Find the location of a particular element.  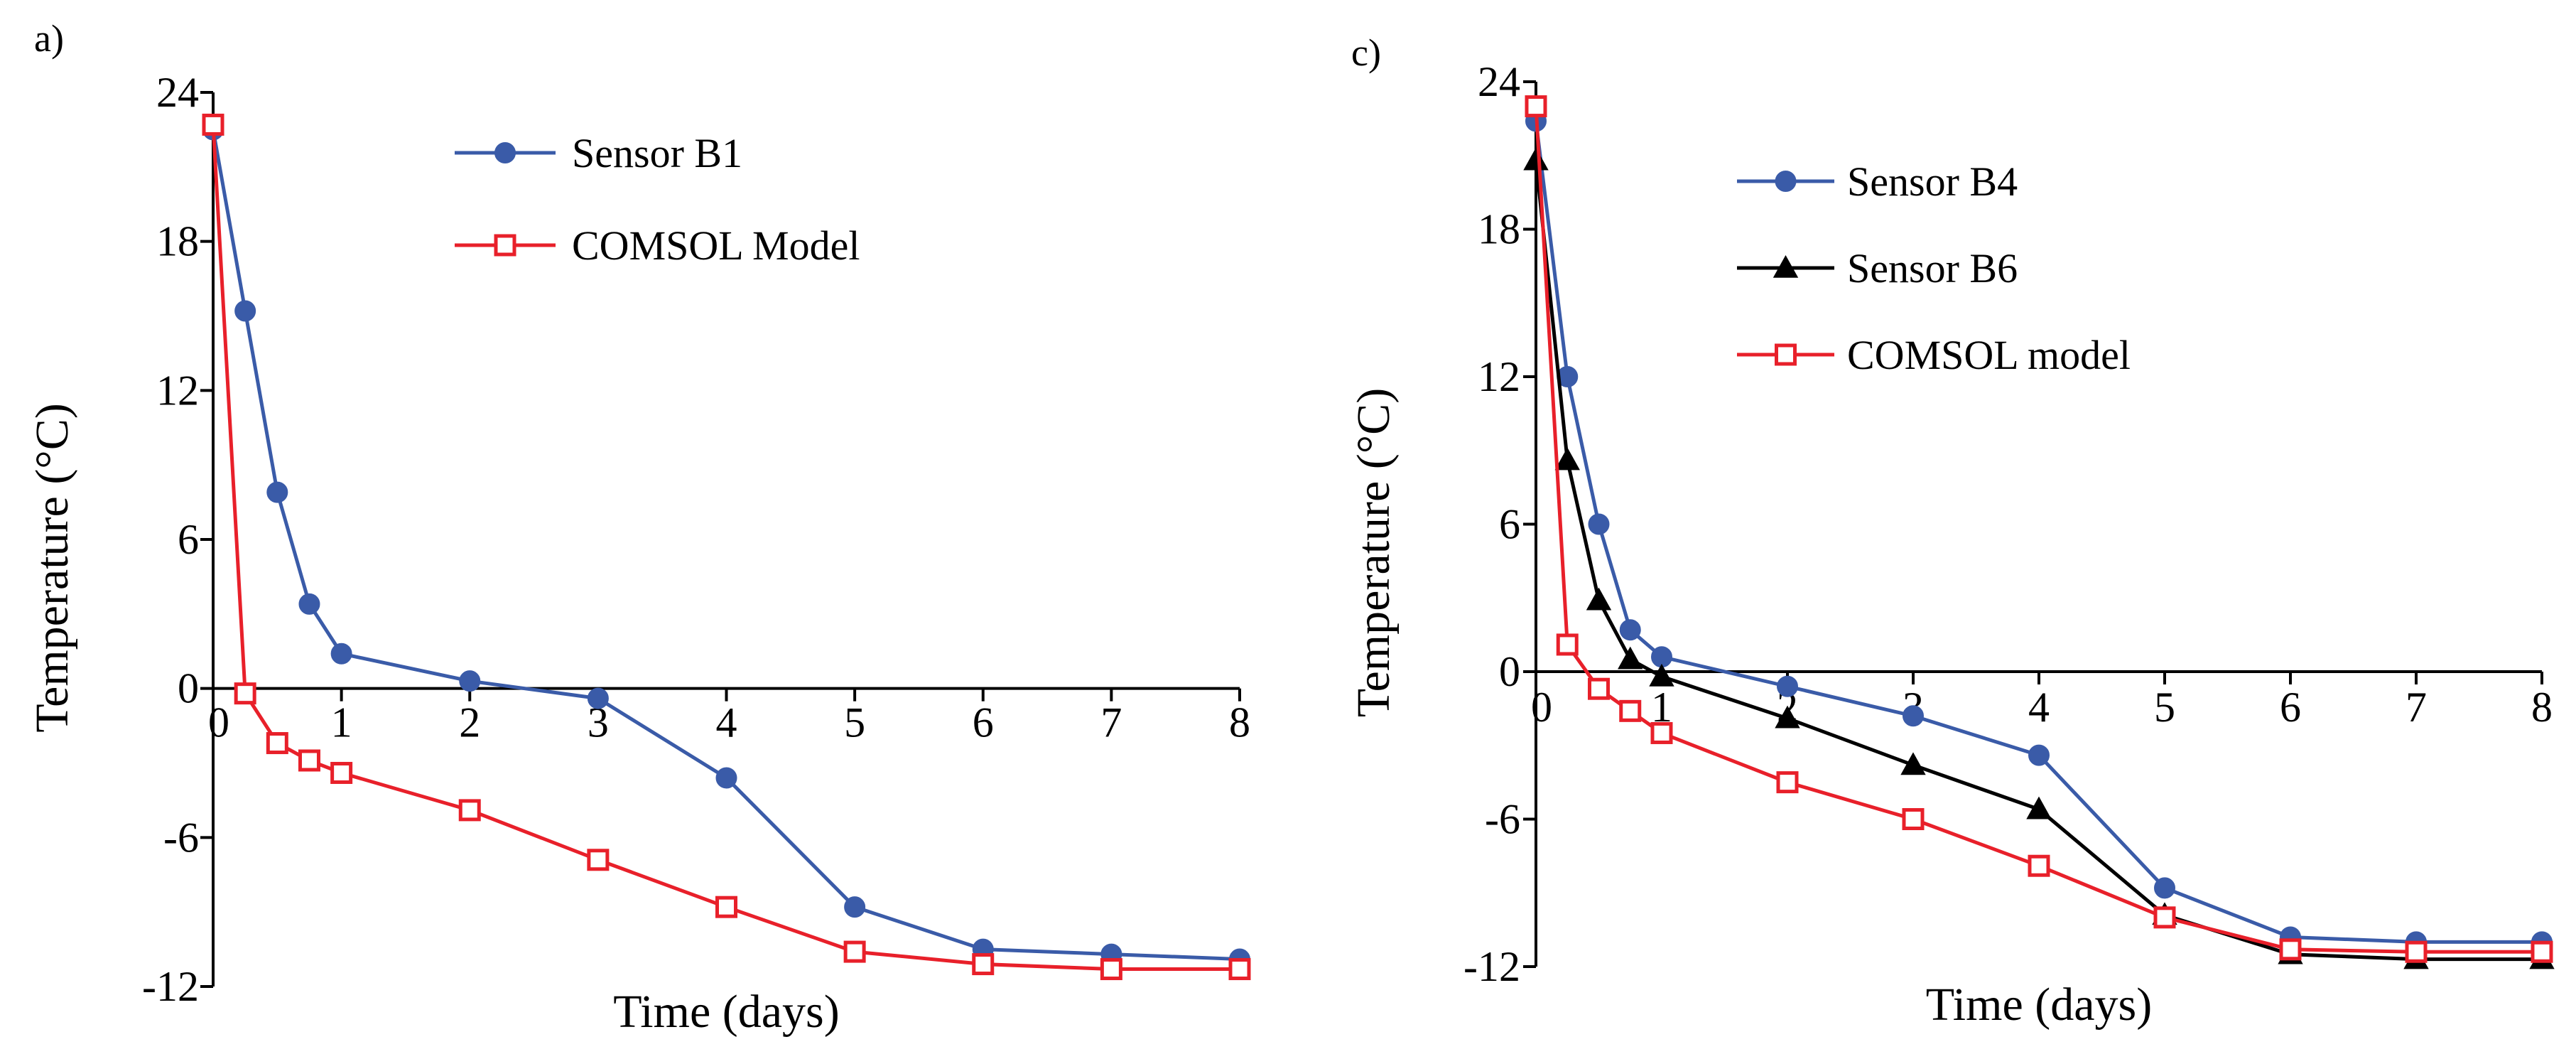

legend-item: Sensor B6 is located at coordinates (1877, 268).